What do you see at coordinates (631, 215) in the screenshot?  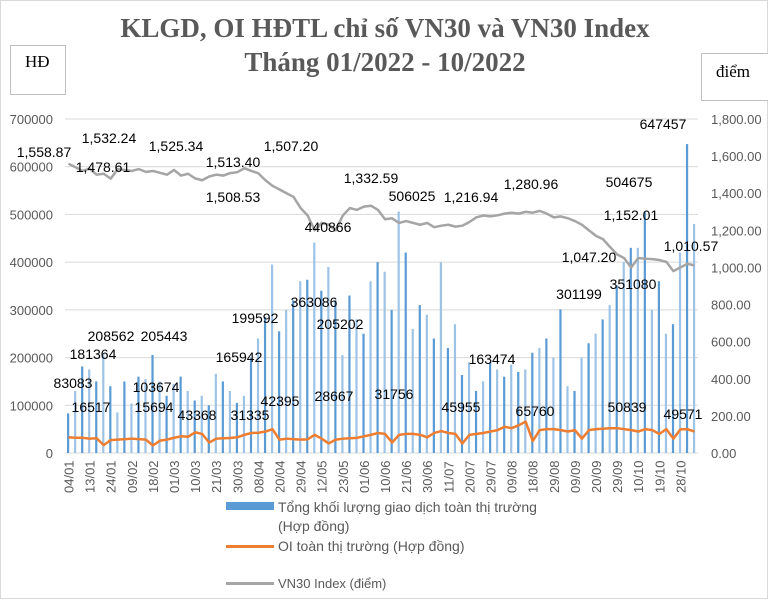 I see `data-label: 1,152.01` at bounding box center [631, 215].